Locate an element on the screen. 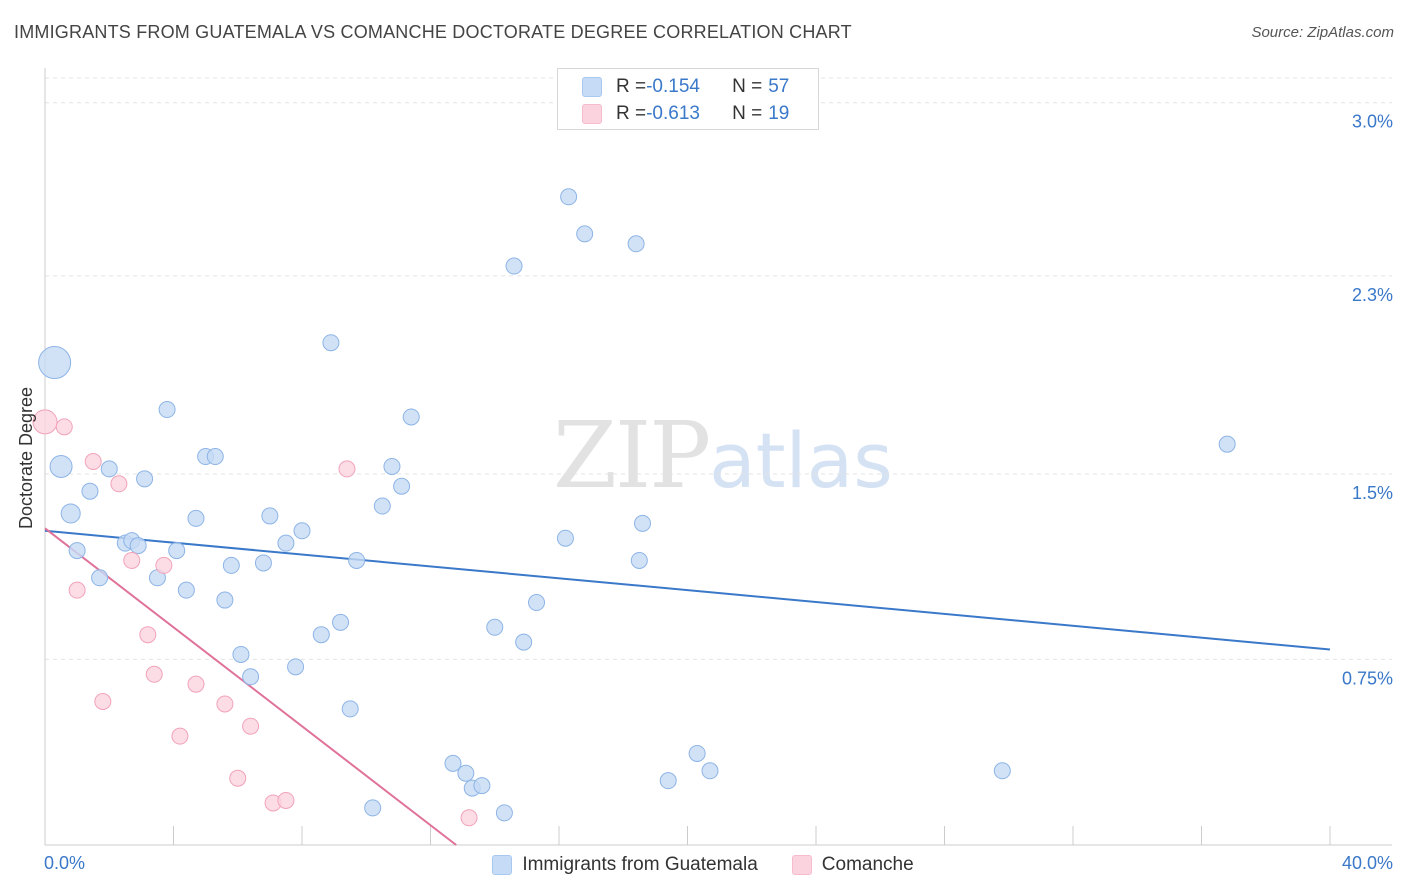 The image size is (1406, 892). legend-swatch-comanche is located at coordinates (801, 865).